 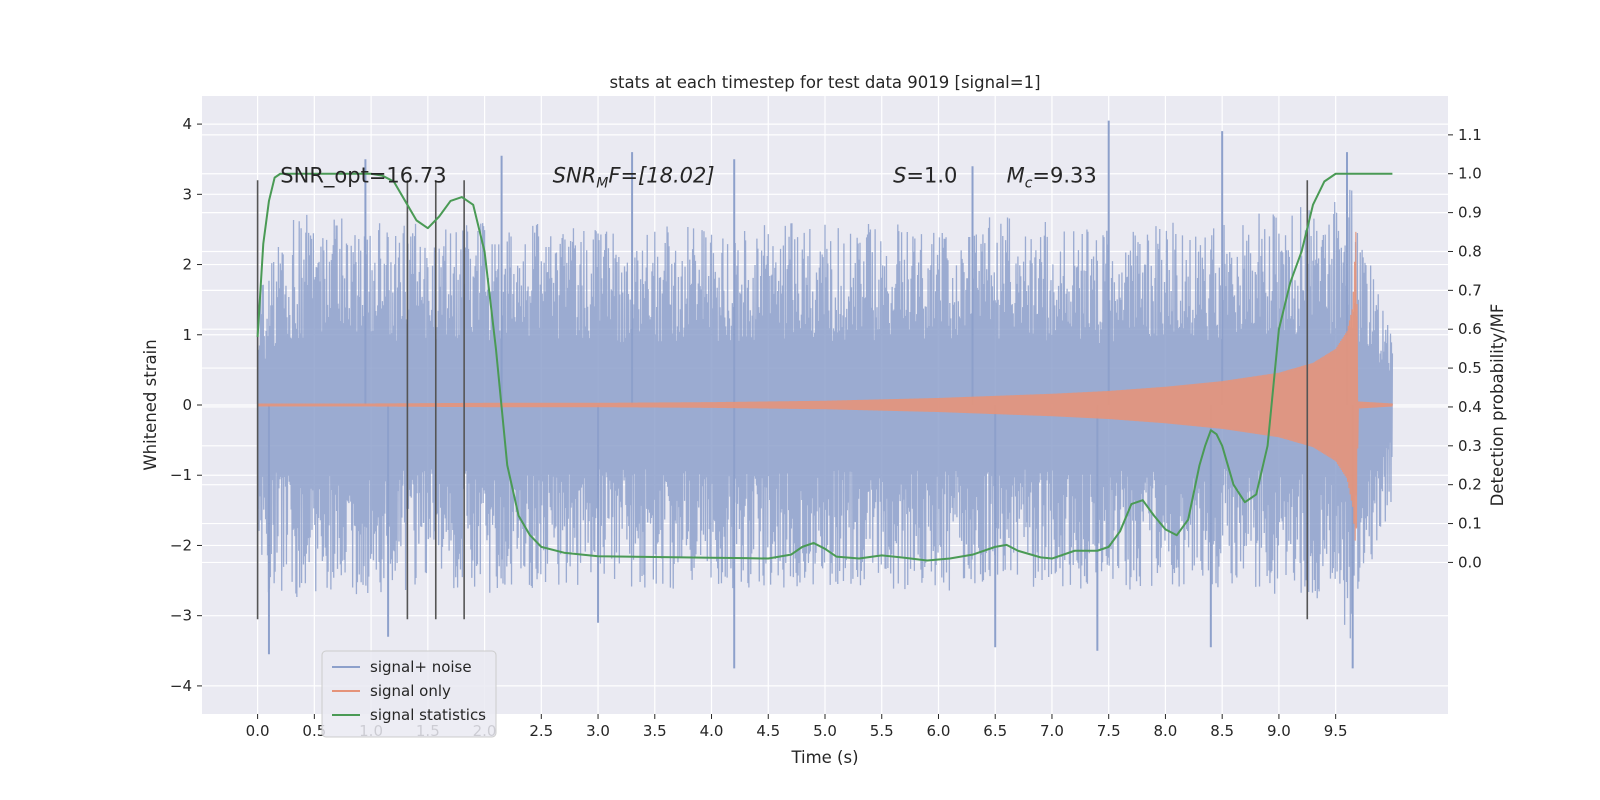 What do you see at coordinates (150, 404) in the screenshot?
I see `y-axis-label: Whitened strain` at bounding box center [150, 404].